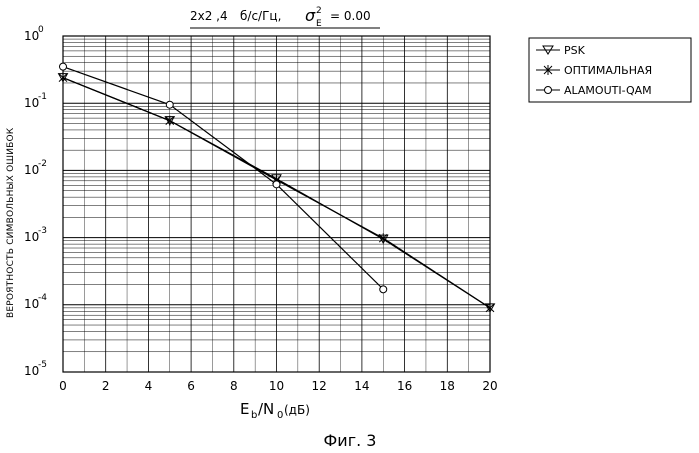  I want to click on figure-caption: Фиг. 3, so click(350, 440).